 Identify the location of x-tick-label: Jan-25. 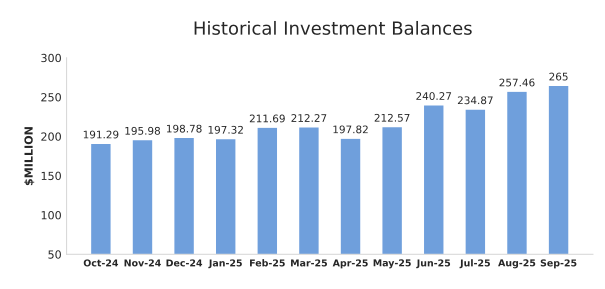
(225, 263).